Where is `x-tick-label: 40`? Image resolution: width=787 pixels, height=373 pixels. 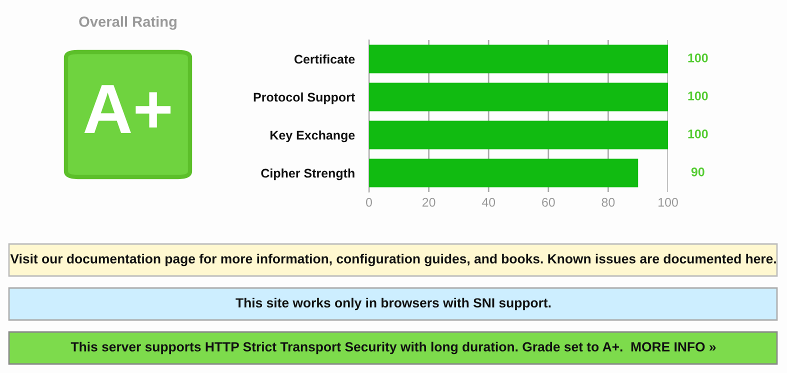
x-tick-label: 40 is located at coordinates (489, 202).